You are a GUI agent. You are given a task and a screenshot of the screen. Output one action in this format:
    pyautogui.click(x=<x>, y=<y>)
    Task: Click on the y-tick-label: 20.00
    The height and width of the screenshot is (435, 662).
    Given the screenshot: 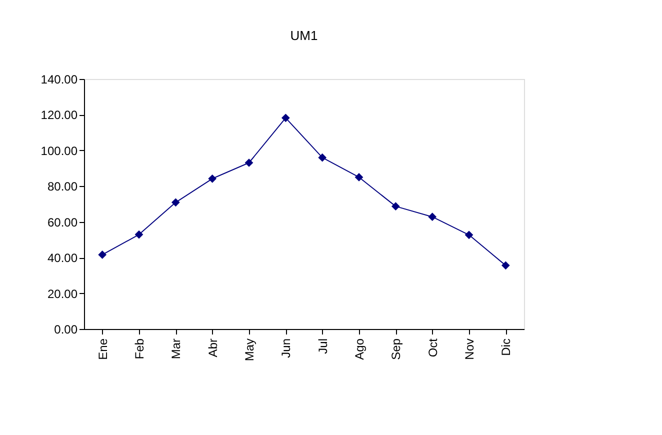 What is the action you would take?
    pyautogui.click(x=62, y=293)
    